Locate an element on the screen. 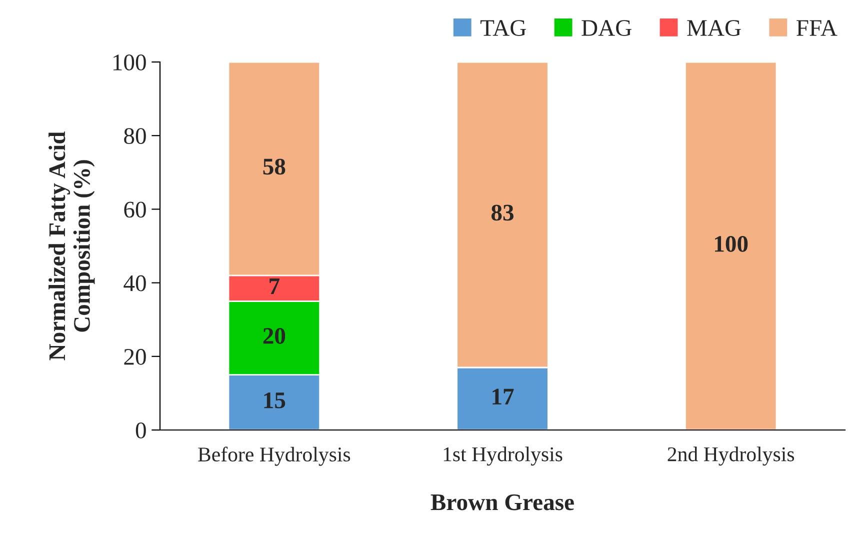 The width and height of the screenshot is (867, 539). y-tick-label: 20 is located at coordinates (135, 356).